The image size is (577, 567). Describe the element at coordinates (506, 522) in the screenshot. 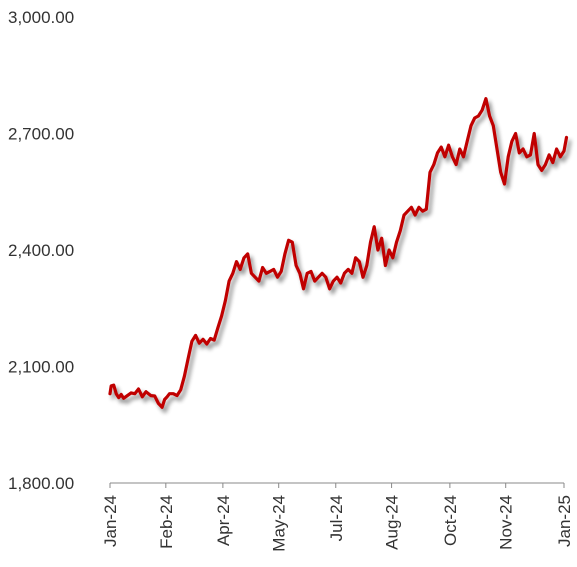

I see `x-tick-label: Nov-24` at that location.